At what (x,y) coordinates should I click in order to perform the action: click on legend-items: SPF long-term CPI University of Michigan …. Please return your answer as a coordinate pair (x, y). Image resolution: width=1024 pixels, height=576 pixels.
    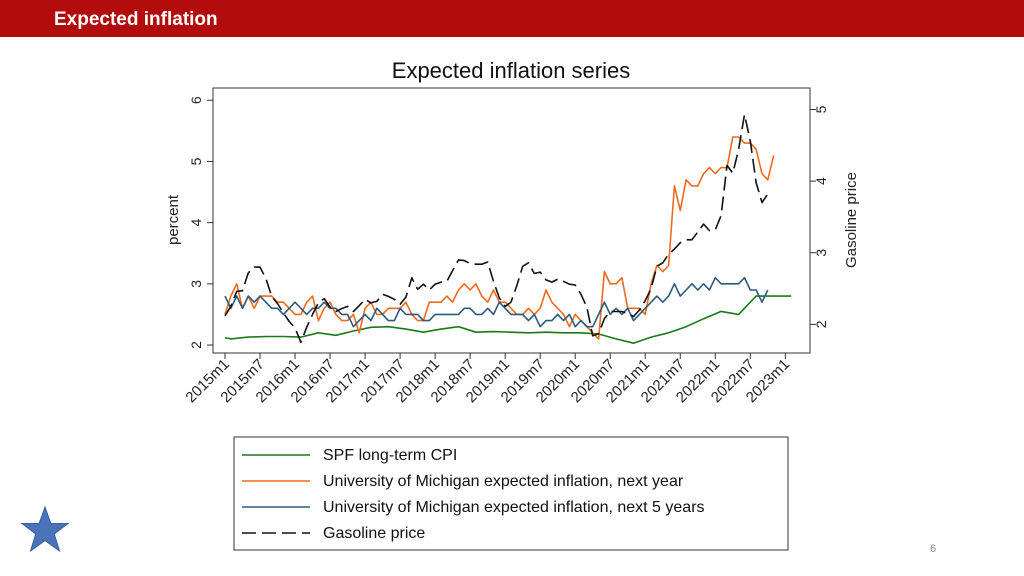
    Looking at the image, I should click on (473, 494).